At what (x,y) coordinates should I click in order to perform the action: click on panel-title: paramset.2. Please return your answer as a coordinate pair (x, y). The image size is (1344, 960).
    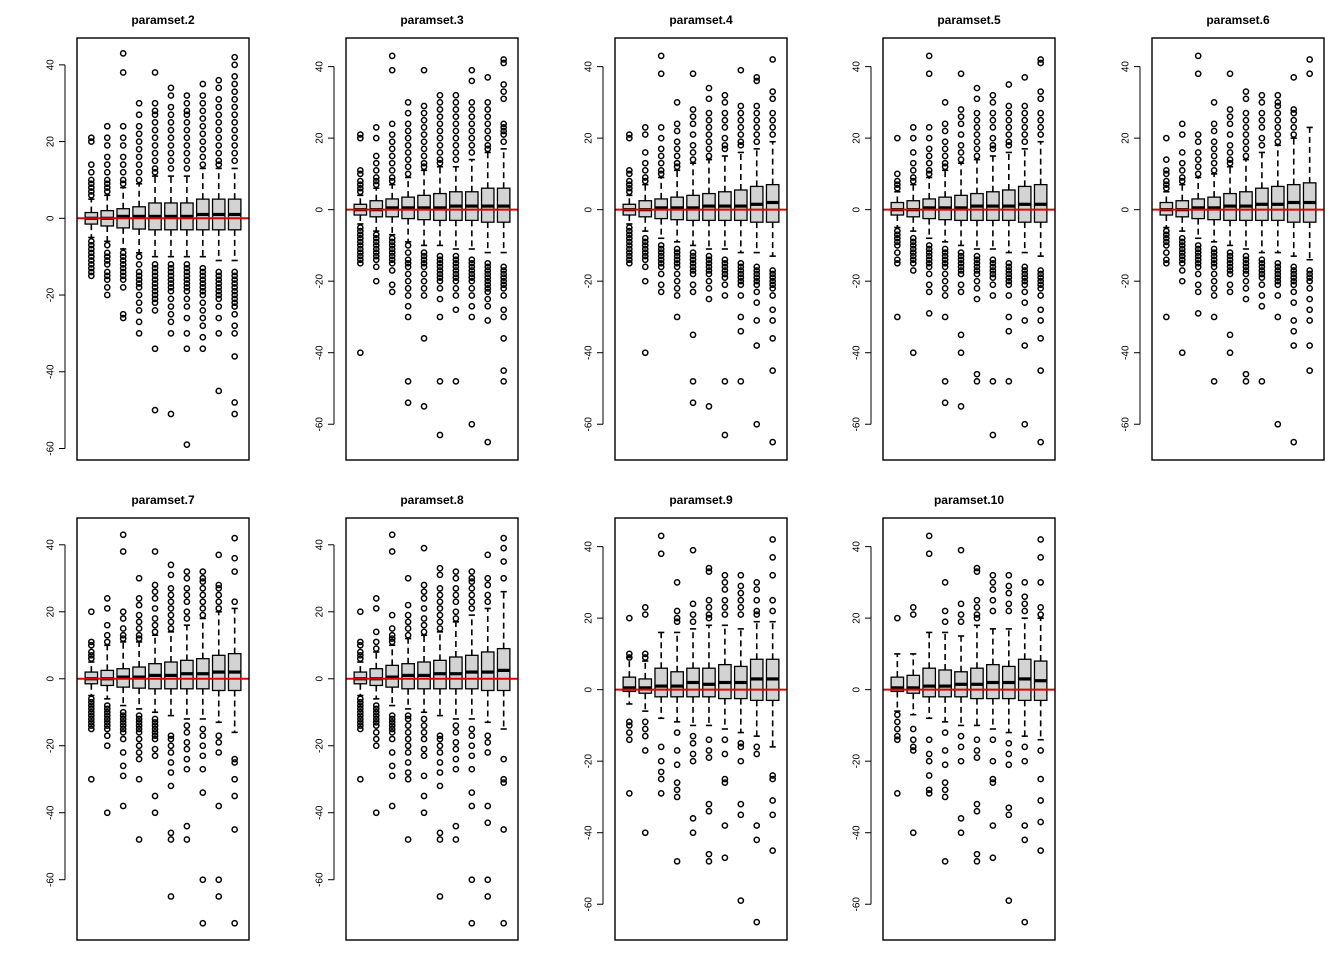
    Looking at the image, I should click on (163, 20).